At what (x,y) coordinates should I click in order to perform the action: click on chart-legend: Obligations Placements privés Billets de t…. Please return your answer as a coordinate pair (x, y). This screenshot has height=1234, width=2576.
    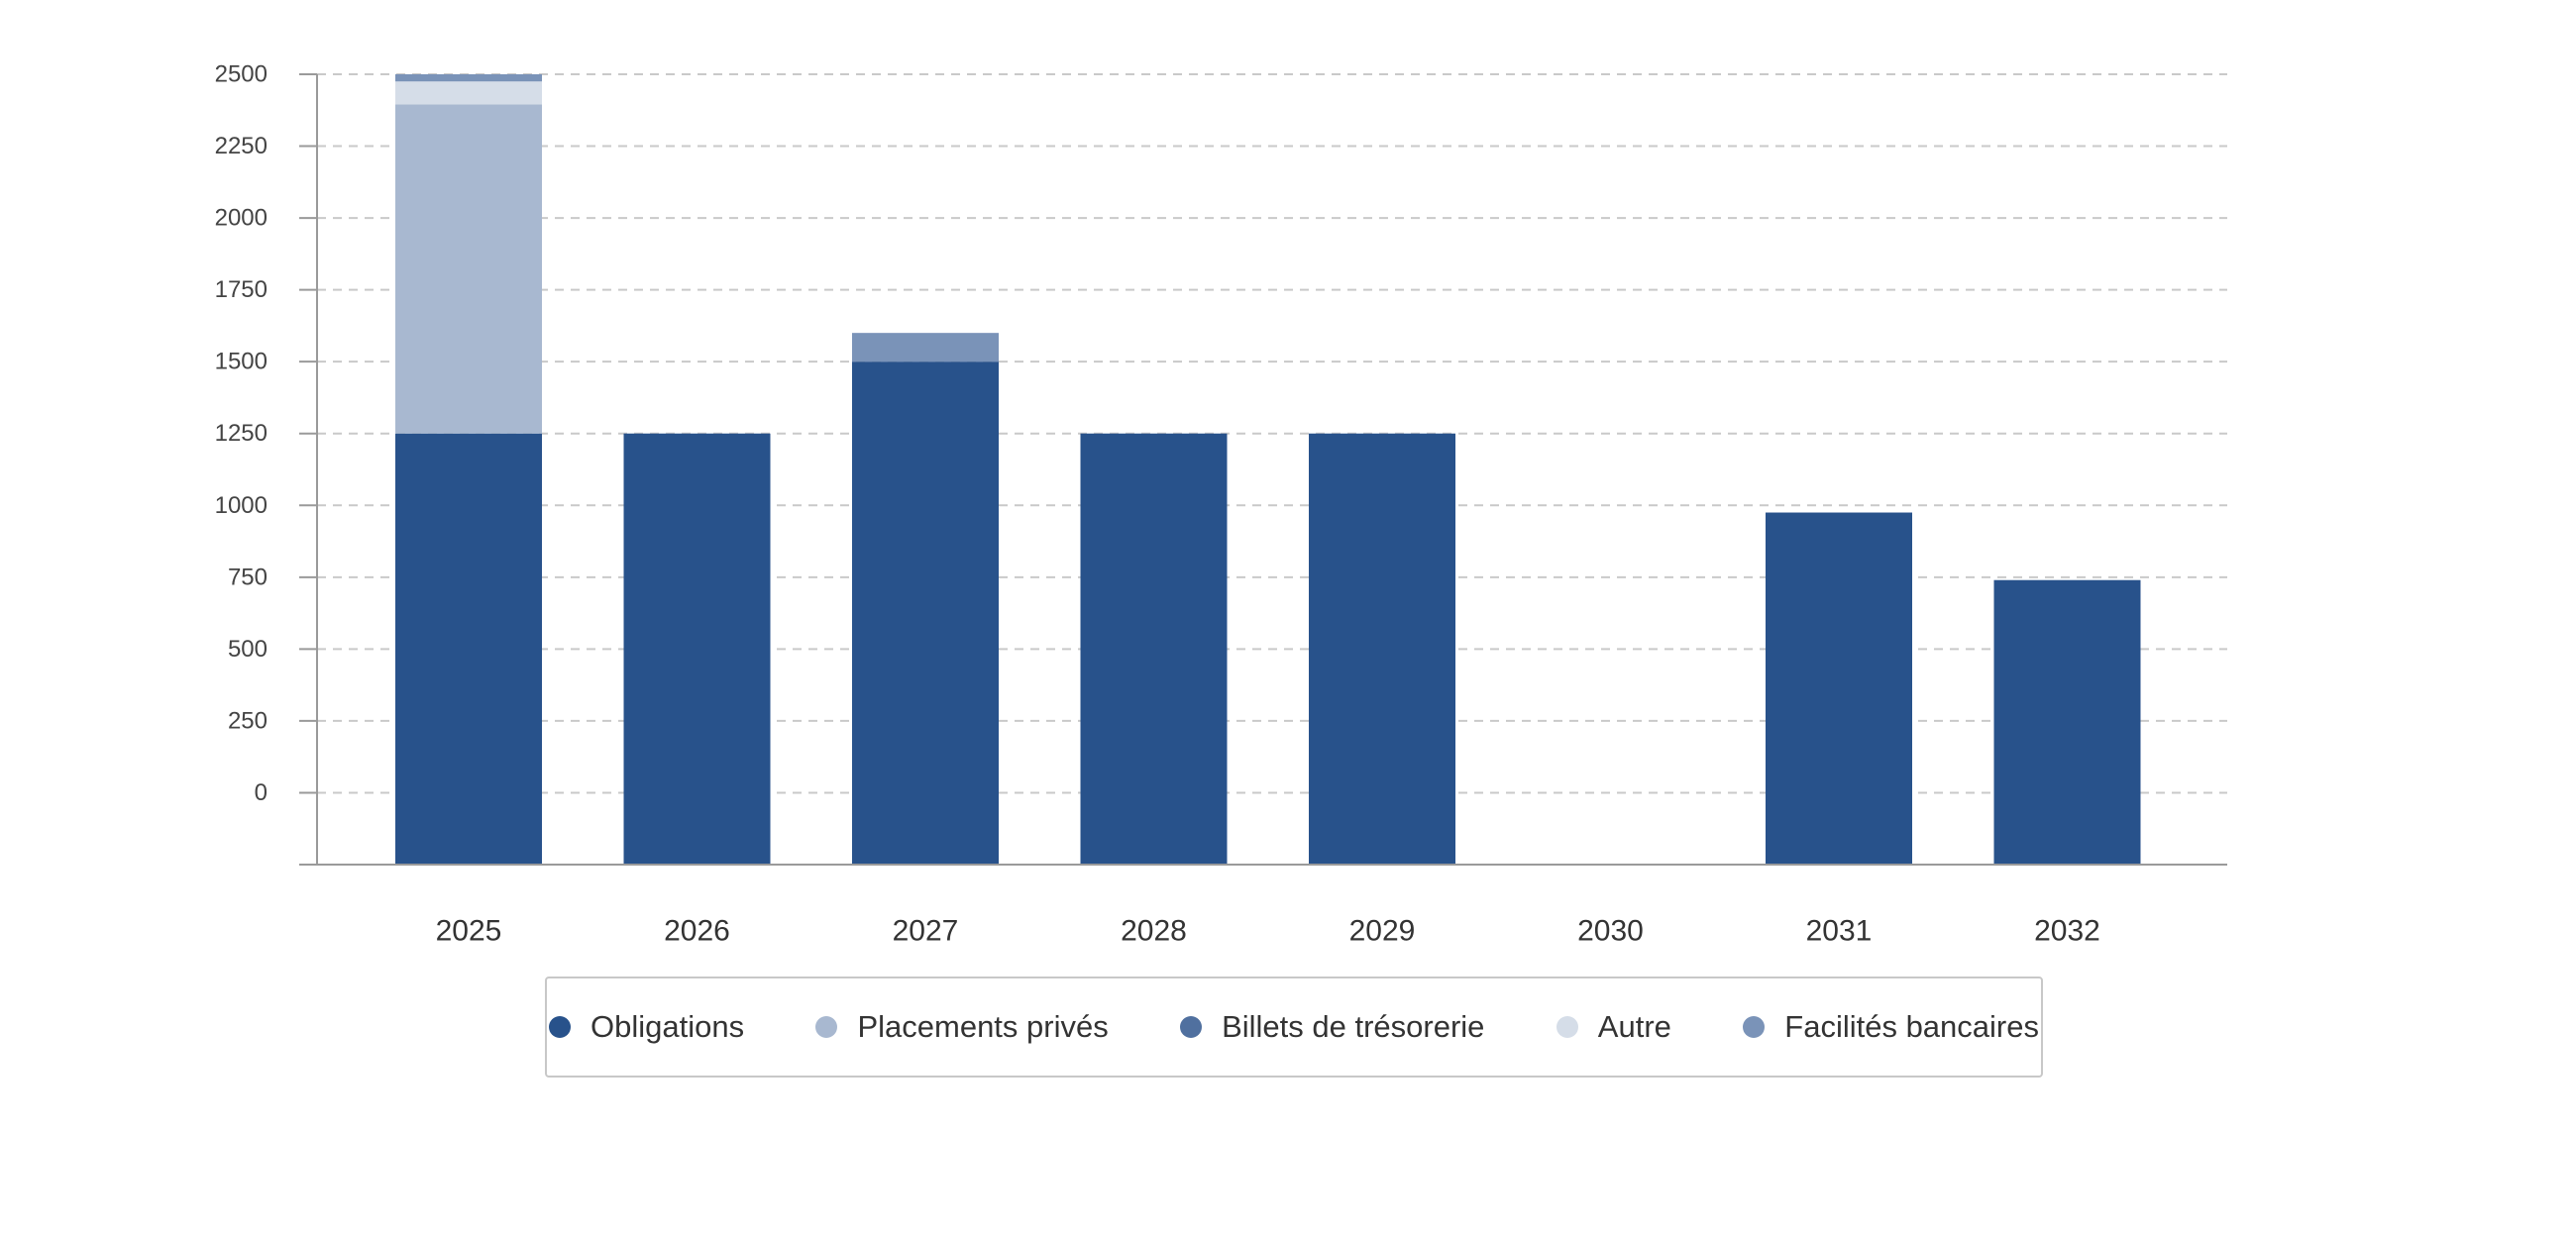
    Looking at the image, I should click on (1294, 1028).